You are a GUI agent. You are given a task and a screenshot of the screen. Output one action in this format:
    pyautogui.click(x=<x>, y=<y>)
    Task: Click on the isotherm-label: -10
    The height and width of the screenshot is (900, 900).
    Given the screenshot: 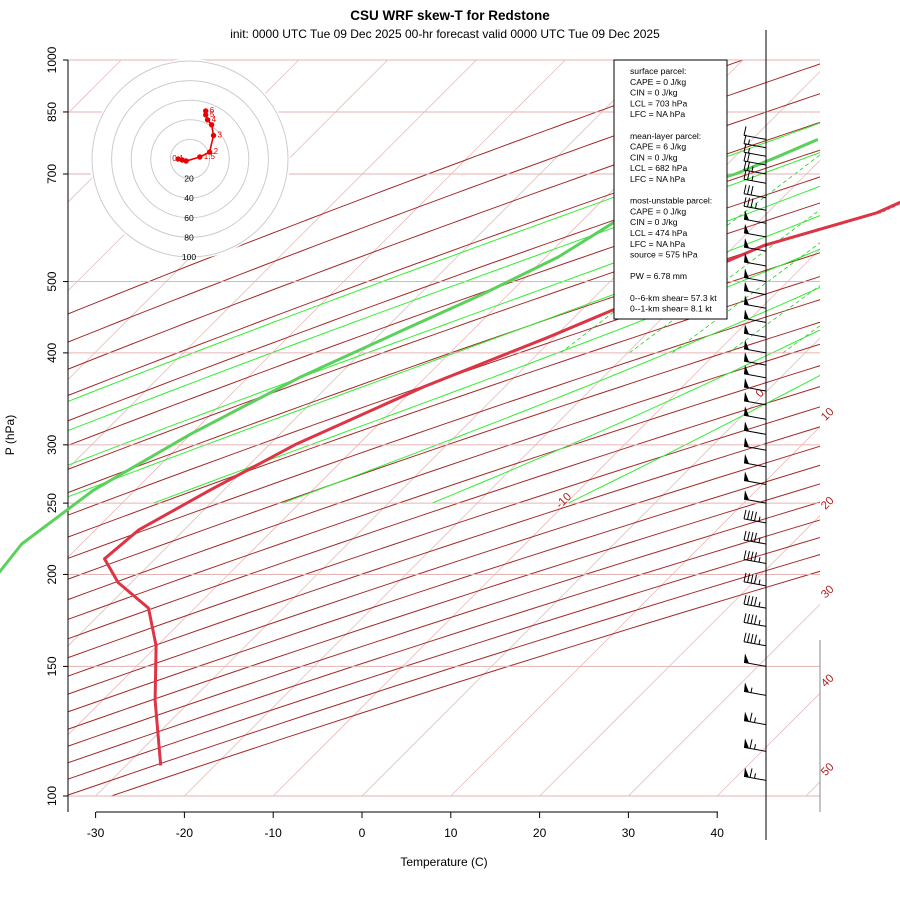 What is the action you would take?
    pyautogui.click(x=564, y=501)
    